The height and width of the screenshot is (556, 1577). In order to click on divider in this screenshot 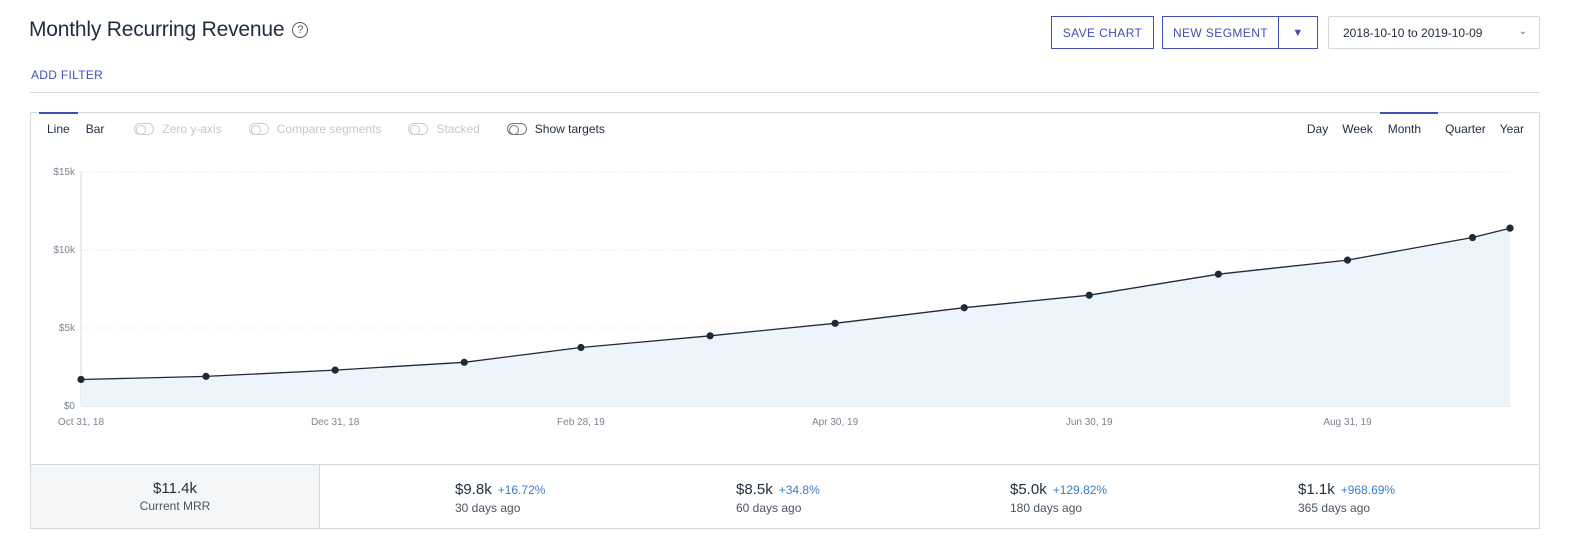, I will do `click(785, 92)`.